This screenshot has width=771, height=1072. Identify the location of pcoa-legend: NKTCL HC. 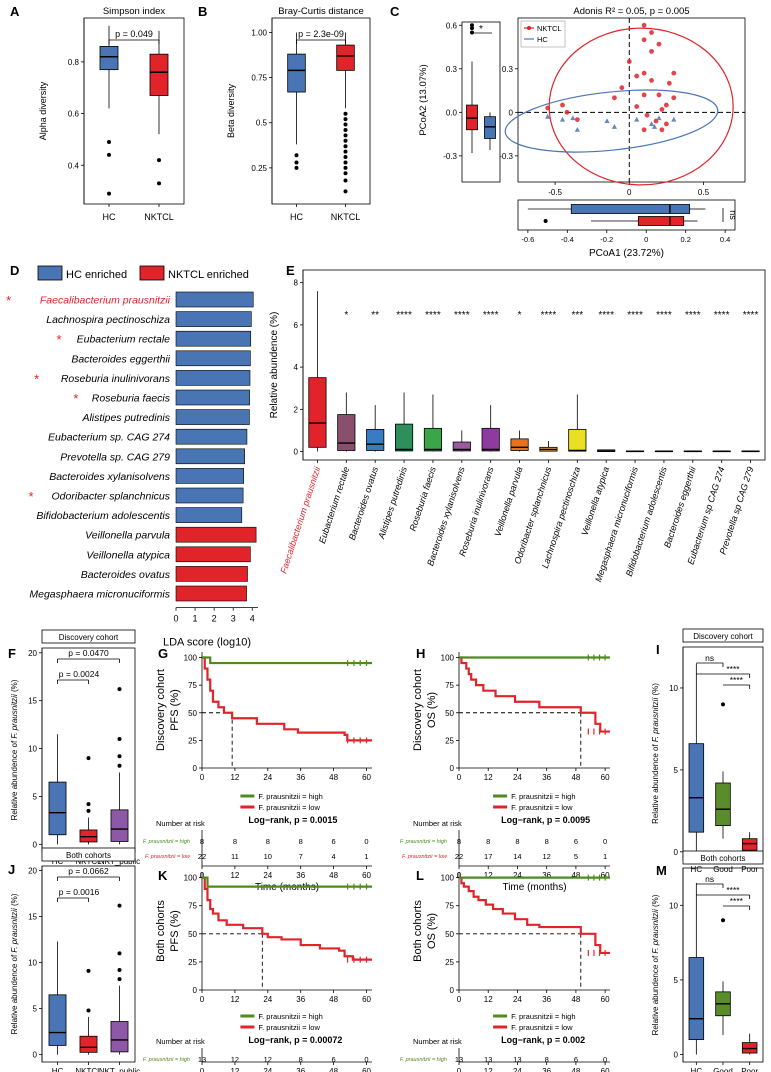
(543, 34).